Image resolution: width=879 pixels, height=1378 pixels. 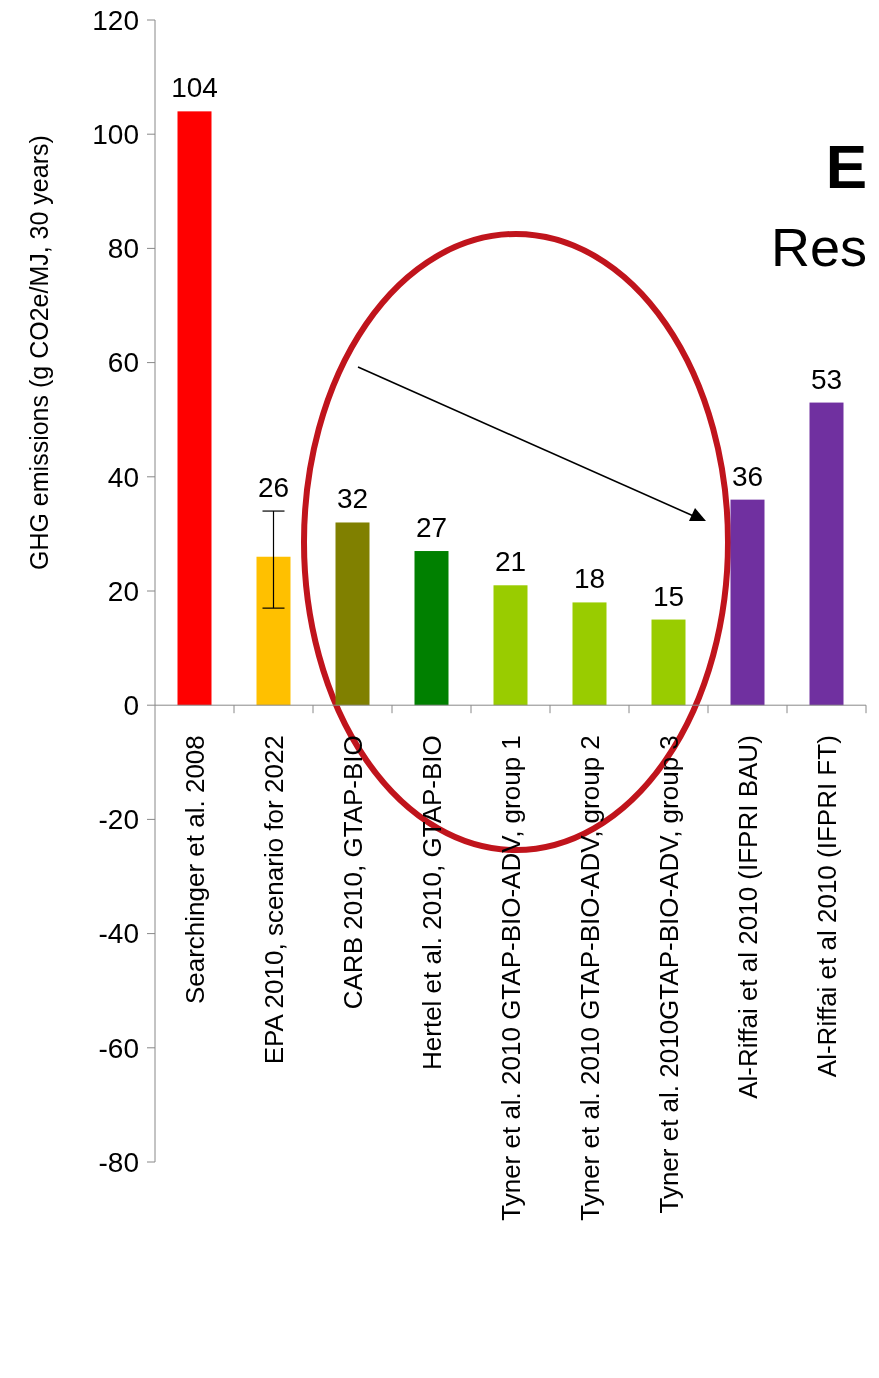 What do you see at coordinates (510, 978) in the screenshot?
I see `x-tick-label: Tyner et al. 2010 GTAP-BIO-ADV, group 1` at bounding box center [510, 978].